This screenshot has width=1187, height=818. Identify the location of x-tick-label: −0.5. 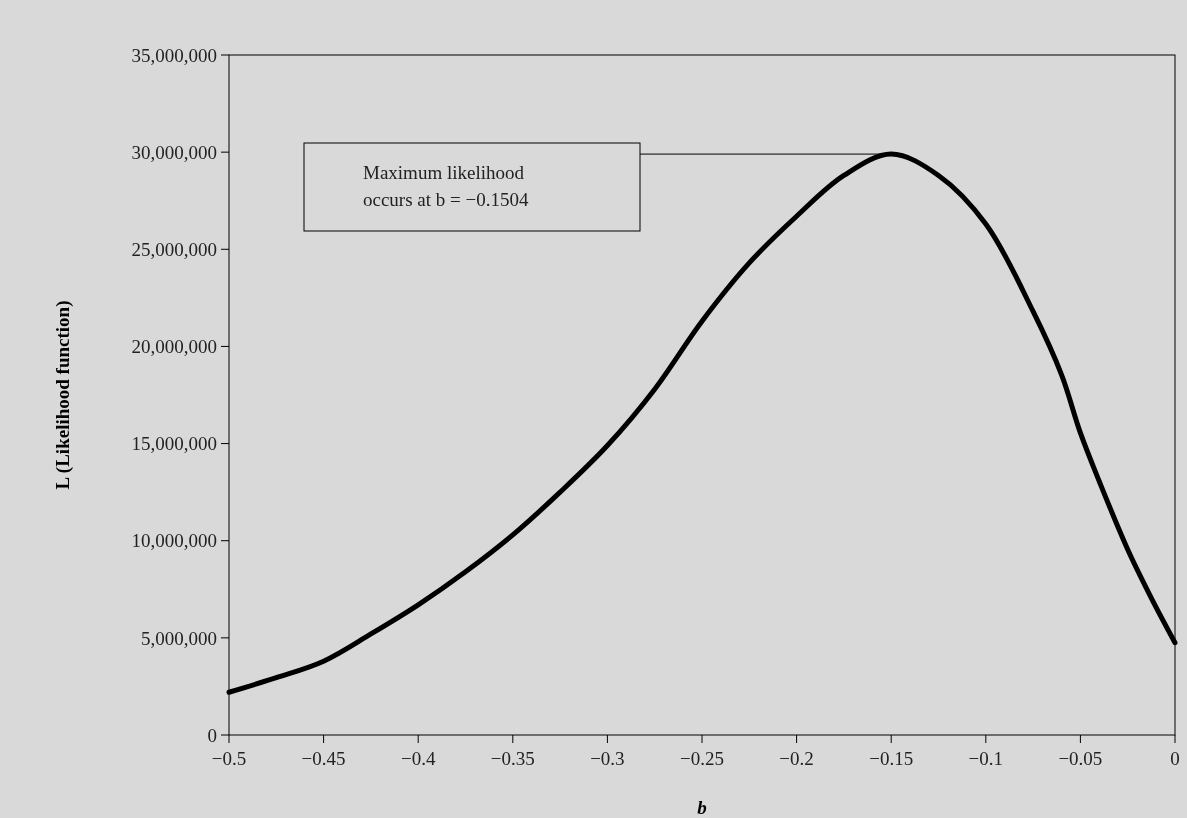
(229, 758).